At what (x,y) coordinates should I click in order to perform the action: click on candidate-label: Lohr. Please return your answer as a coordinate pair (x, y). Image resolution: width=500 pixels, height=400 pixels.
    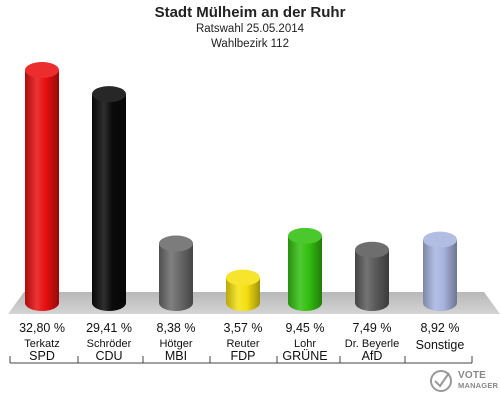
    Looking at the image, I should click on (305, 344).